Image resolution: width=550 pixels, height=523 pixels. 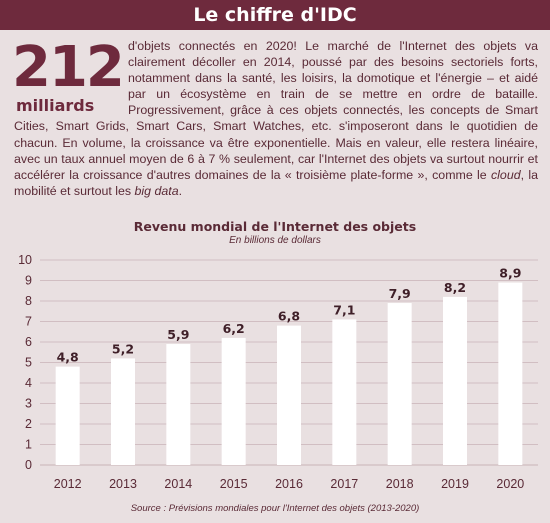 What do you see at coordinates (68, 357) in the screenshot?
I see `bar-value-label: 4,8` at bounding box center [68, 357].